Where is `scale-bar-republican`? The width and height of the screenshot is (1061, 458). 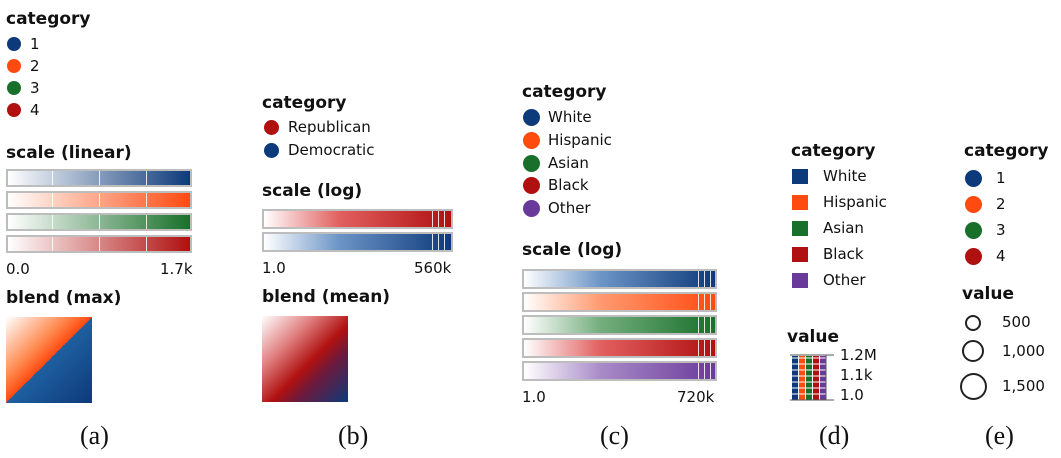 scale-bar-republican is located at coordinates (357, 219).